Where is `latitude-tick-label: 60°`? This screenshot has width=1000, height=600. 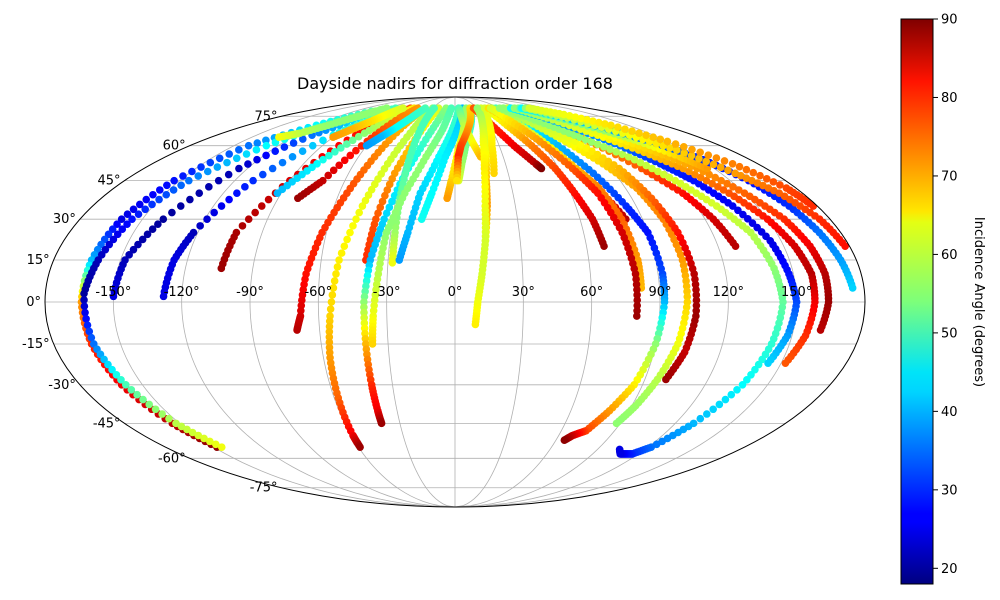
latitude-tick-label: 60° is located at coordinates (174, 146).